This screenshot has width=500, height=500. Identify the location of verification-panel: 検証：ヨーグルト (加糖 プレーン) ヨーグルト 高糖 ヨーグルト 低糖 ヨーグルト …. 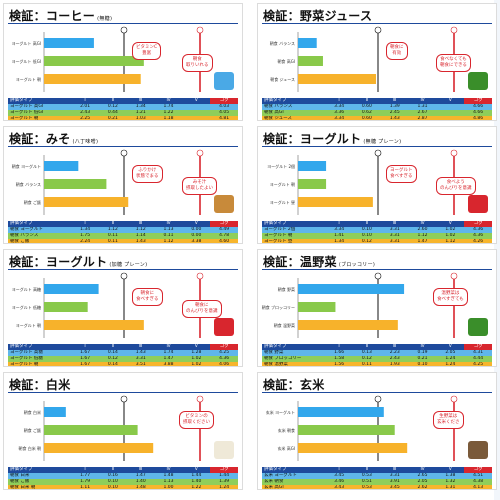
(123, 308).